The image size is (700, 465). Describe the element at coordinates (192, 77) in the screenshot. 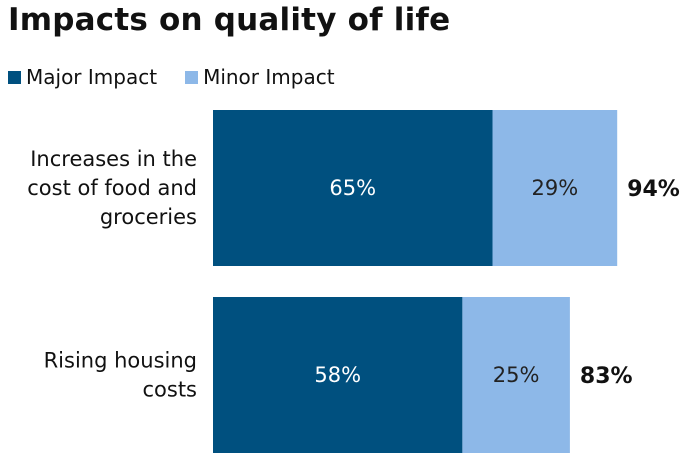

I see `legend-swatch-minor` at that location.